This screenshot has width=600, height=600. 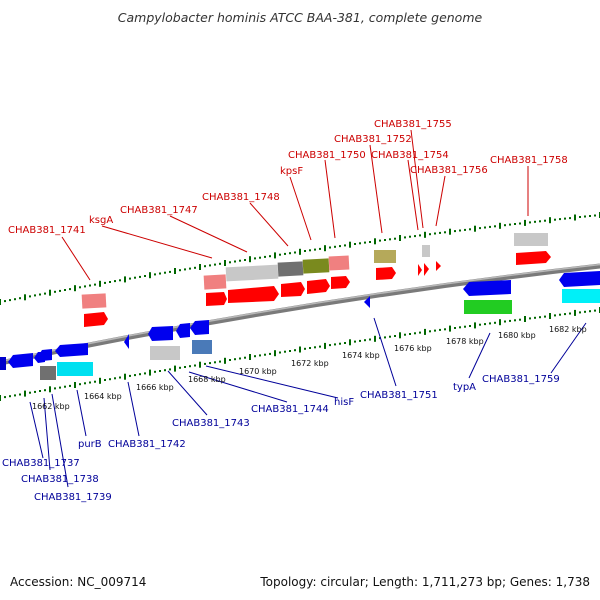 I want to click on gene-label: hisF, so click(x=344, y=402).